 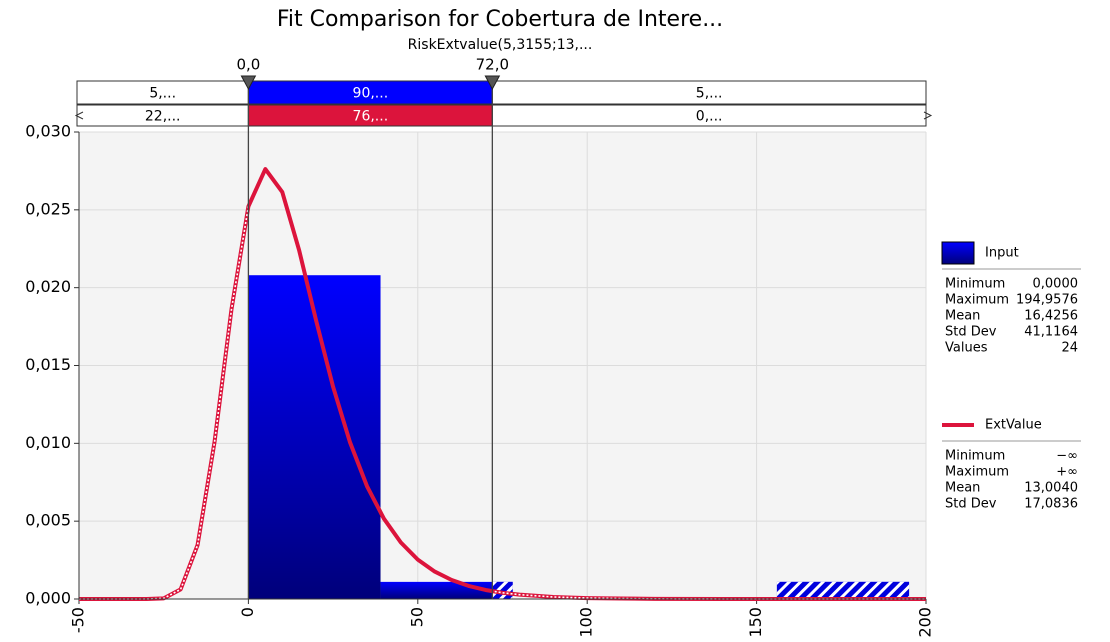 I want to click on stat-value: 41,1164, so click(x=1051, y=332).